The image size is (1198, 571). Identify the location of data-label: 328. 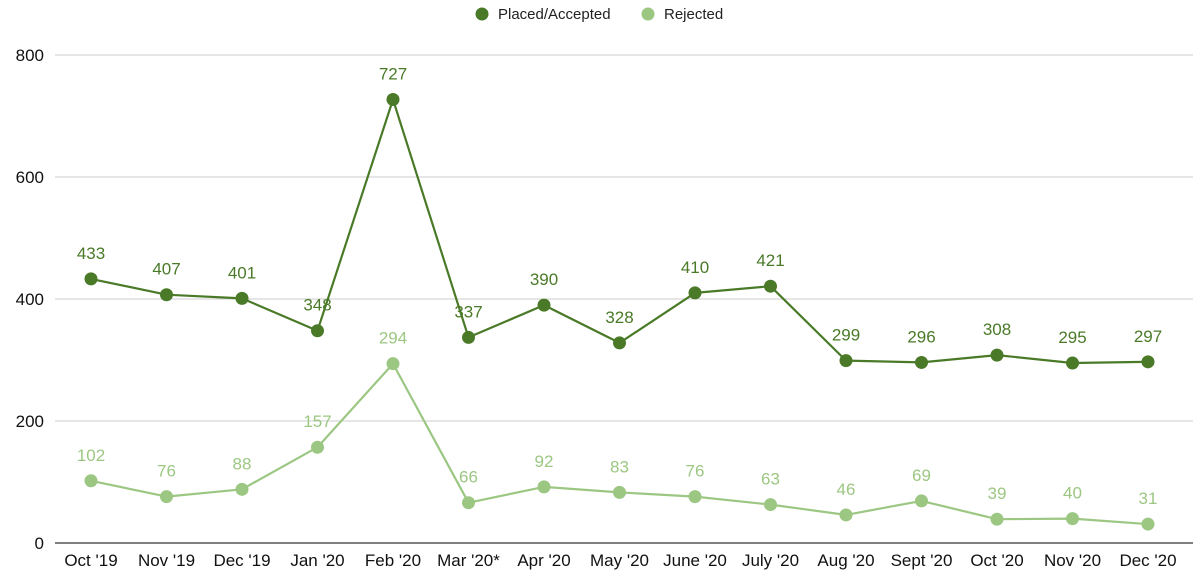
(619, 317).